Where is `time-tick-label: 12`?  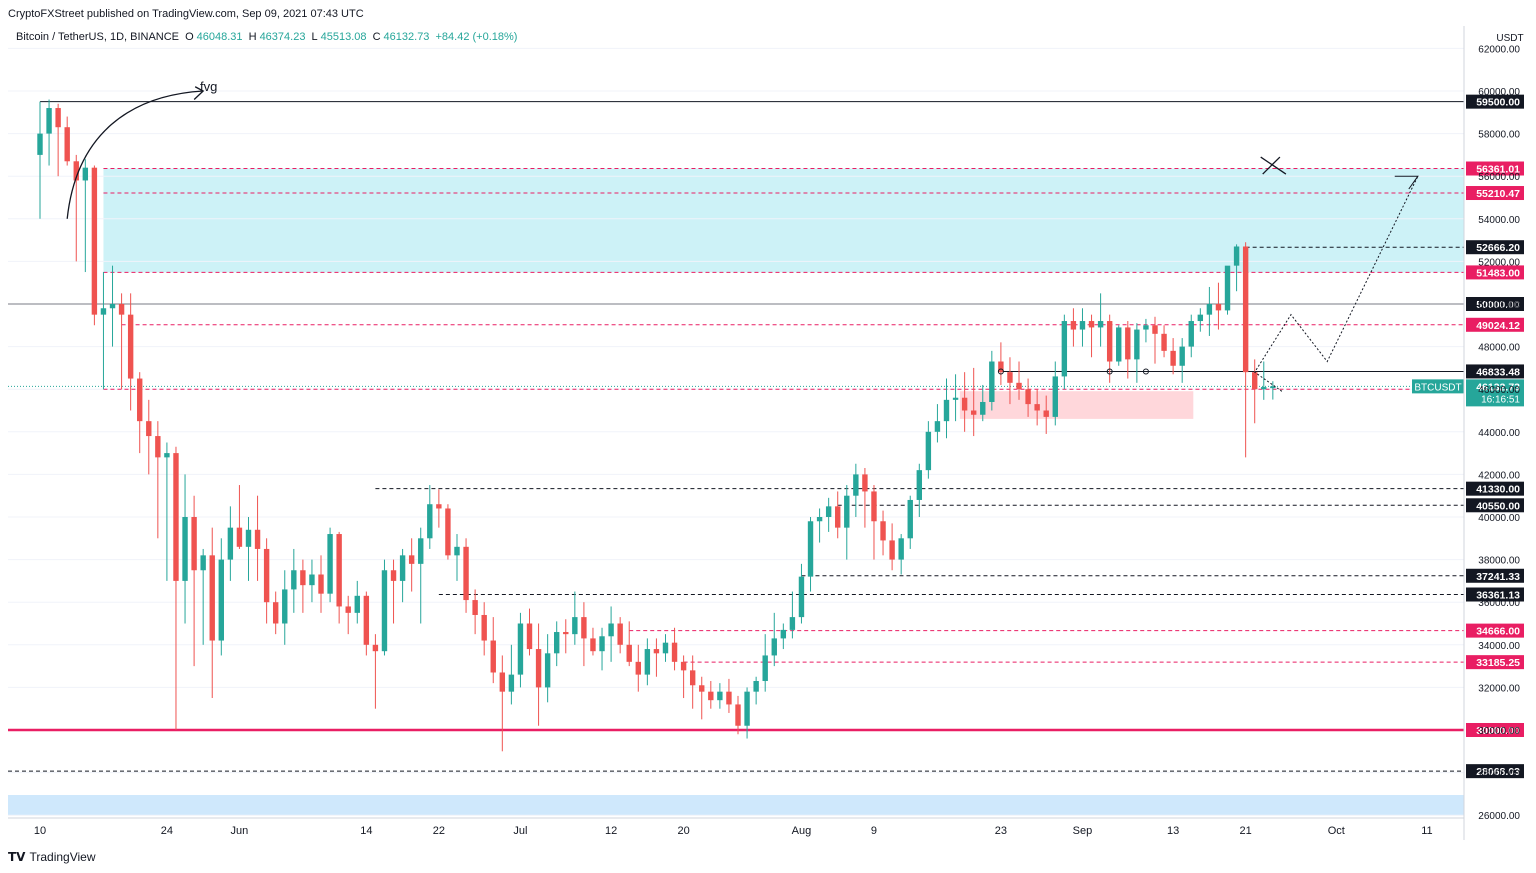 time-tick-label: 12 is located at coordinates (611, 831).